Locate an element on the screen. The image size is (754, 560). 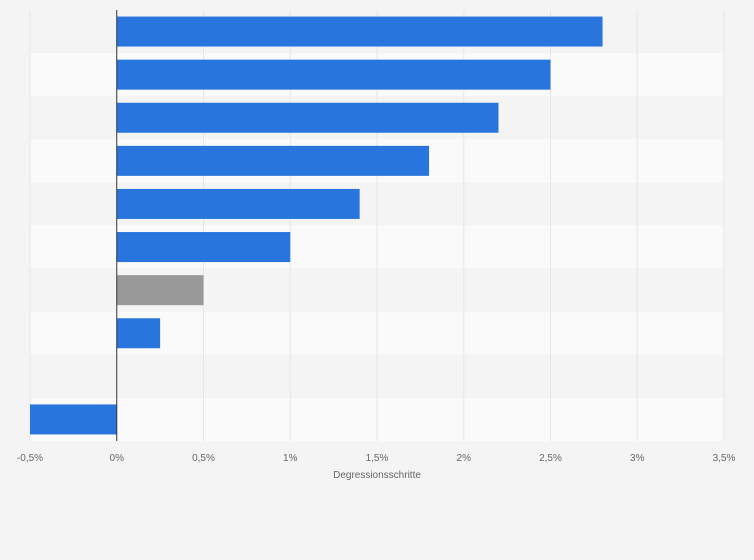
x-tick-label: 1% is located at coordinates (290, 458).